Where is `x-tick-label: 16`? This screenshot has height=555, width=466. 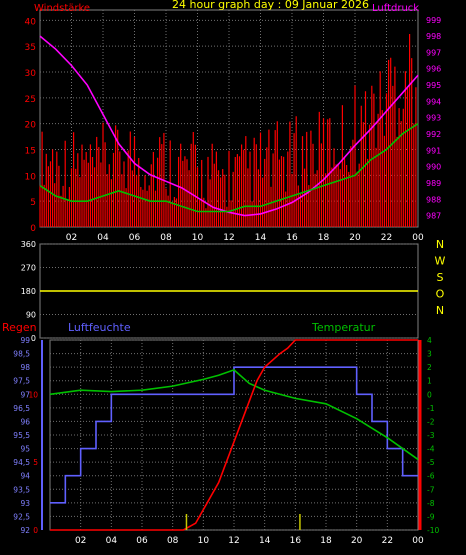
x-tick-label: 16 is located at coordinates (292, 238).